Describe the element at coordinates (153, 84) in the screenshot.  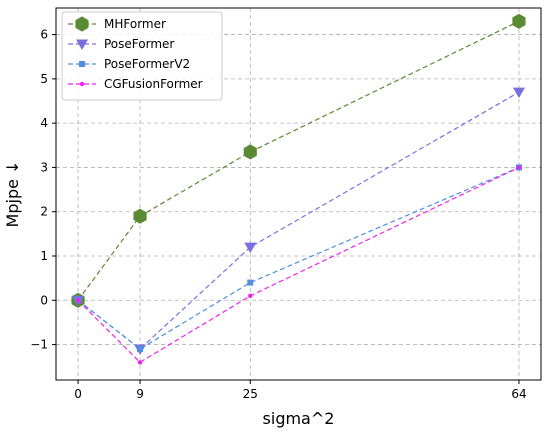
I see `legend-label: CGFusionFormer` at that location.